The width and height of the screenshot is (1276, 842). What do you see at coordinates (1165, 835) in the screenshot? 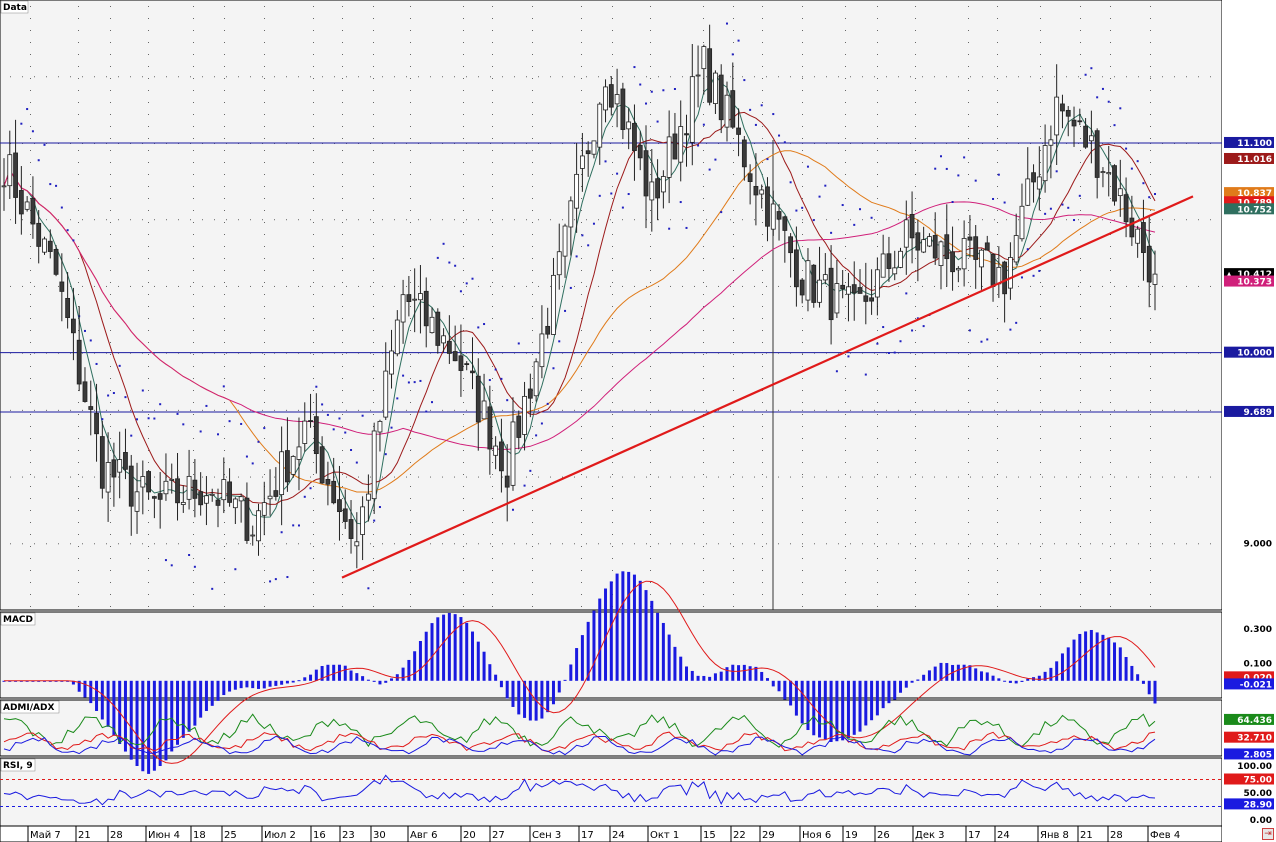
I see `x-tick-label: Фев 4` at bounding box center [1165, 835].